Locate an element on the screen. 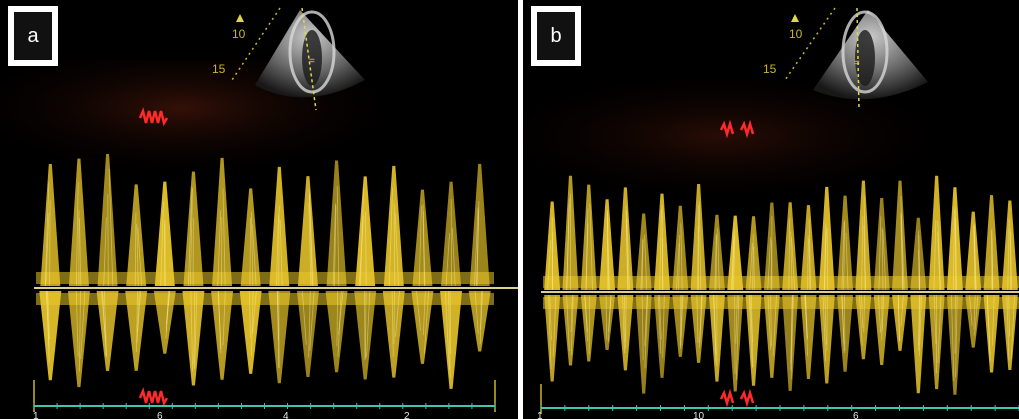 The image size is (1019, 419). axis-number: 2 is located at coordinates (407, 415).